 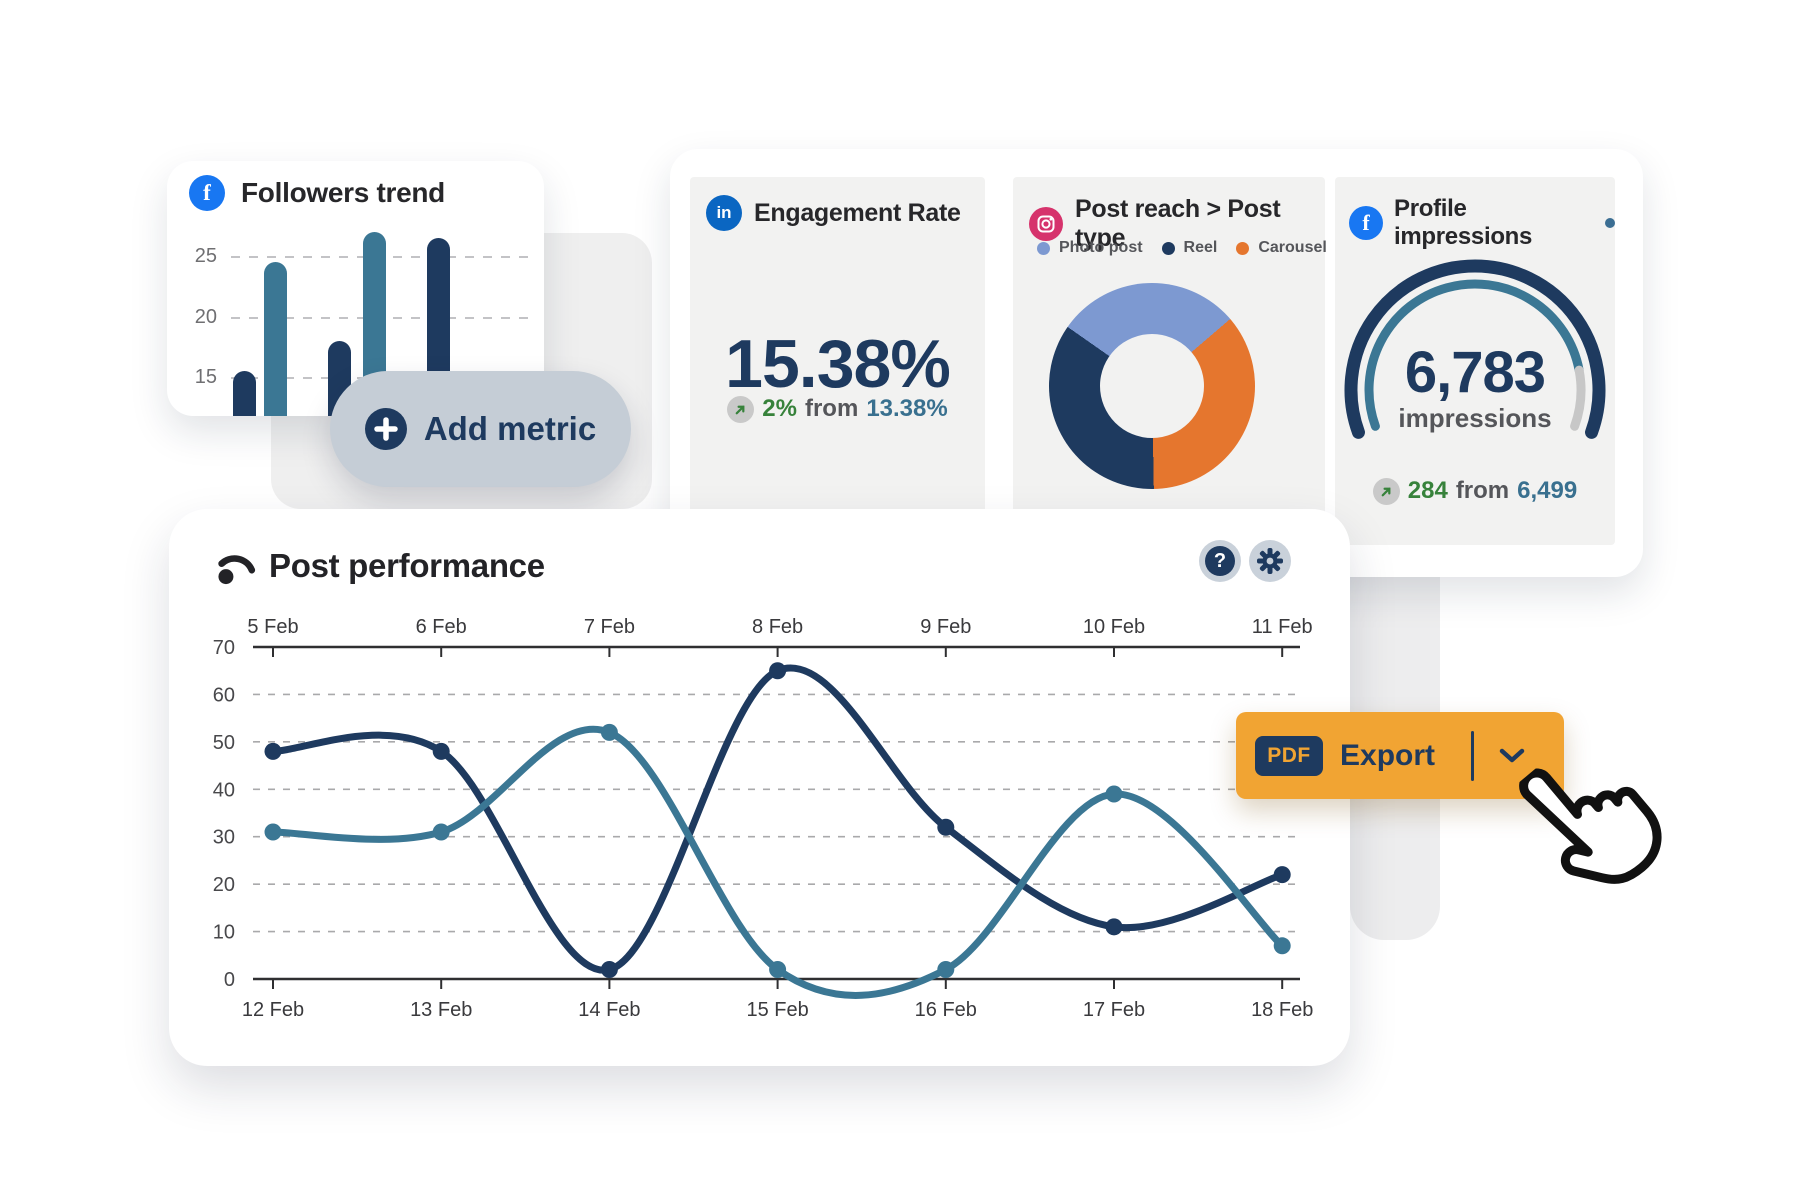 I want to click on legend-label-reel: Reel, so click(x=1200, y=247).